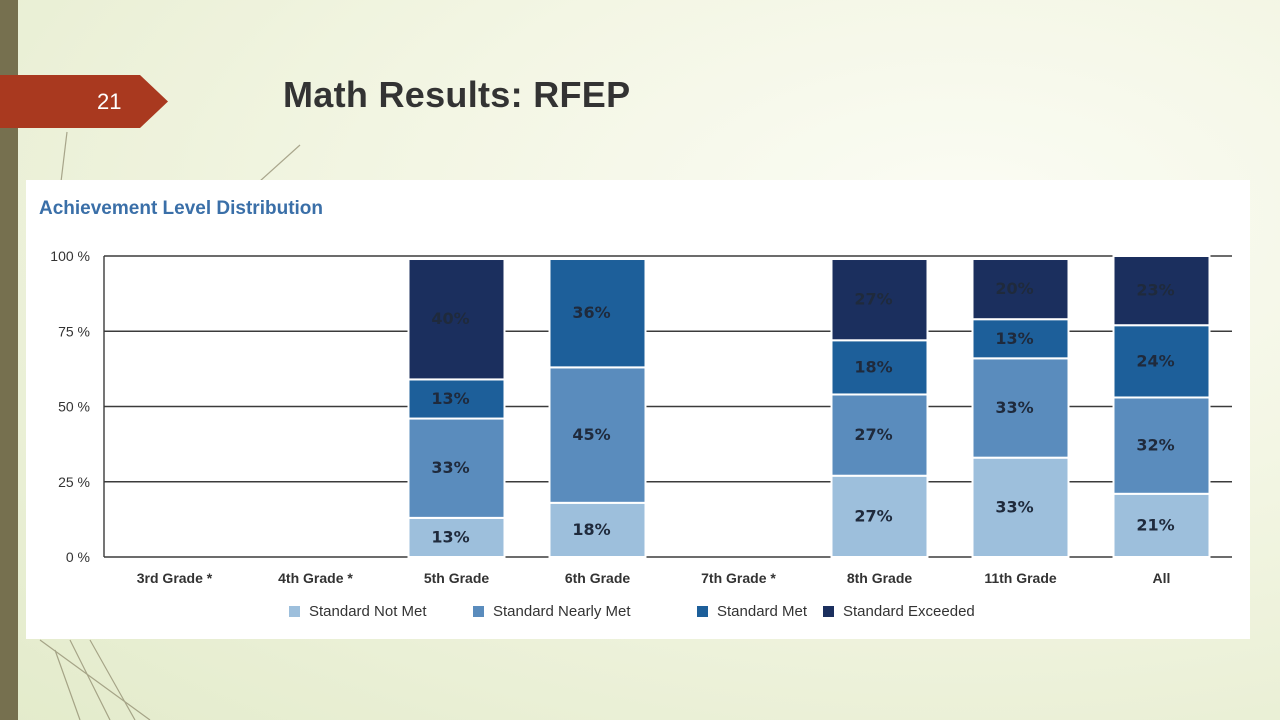 The height and width of the screenshot is (720, 1280). I want to click on data-label: 45%, so click(591, 434).